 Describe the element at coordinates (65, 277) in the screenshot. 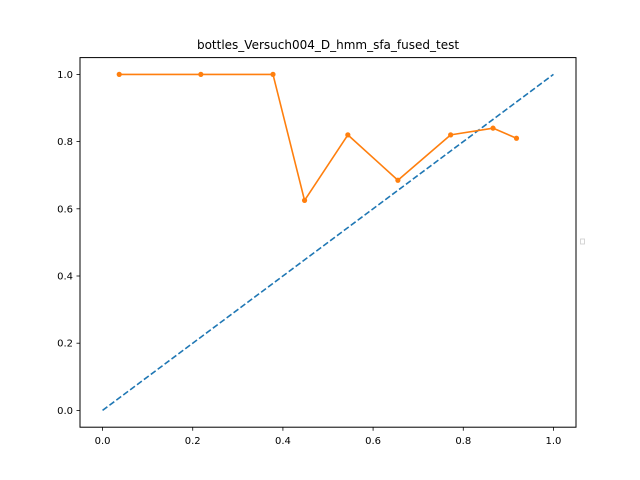

I see `y-tick-label: 0.4` at that location.